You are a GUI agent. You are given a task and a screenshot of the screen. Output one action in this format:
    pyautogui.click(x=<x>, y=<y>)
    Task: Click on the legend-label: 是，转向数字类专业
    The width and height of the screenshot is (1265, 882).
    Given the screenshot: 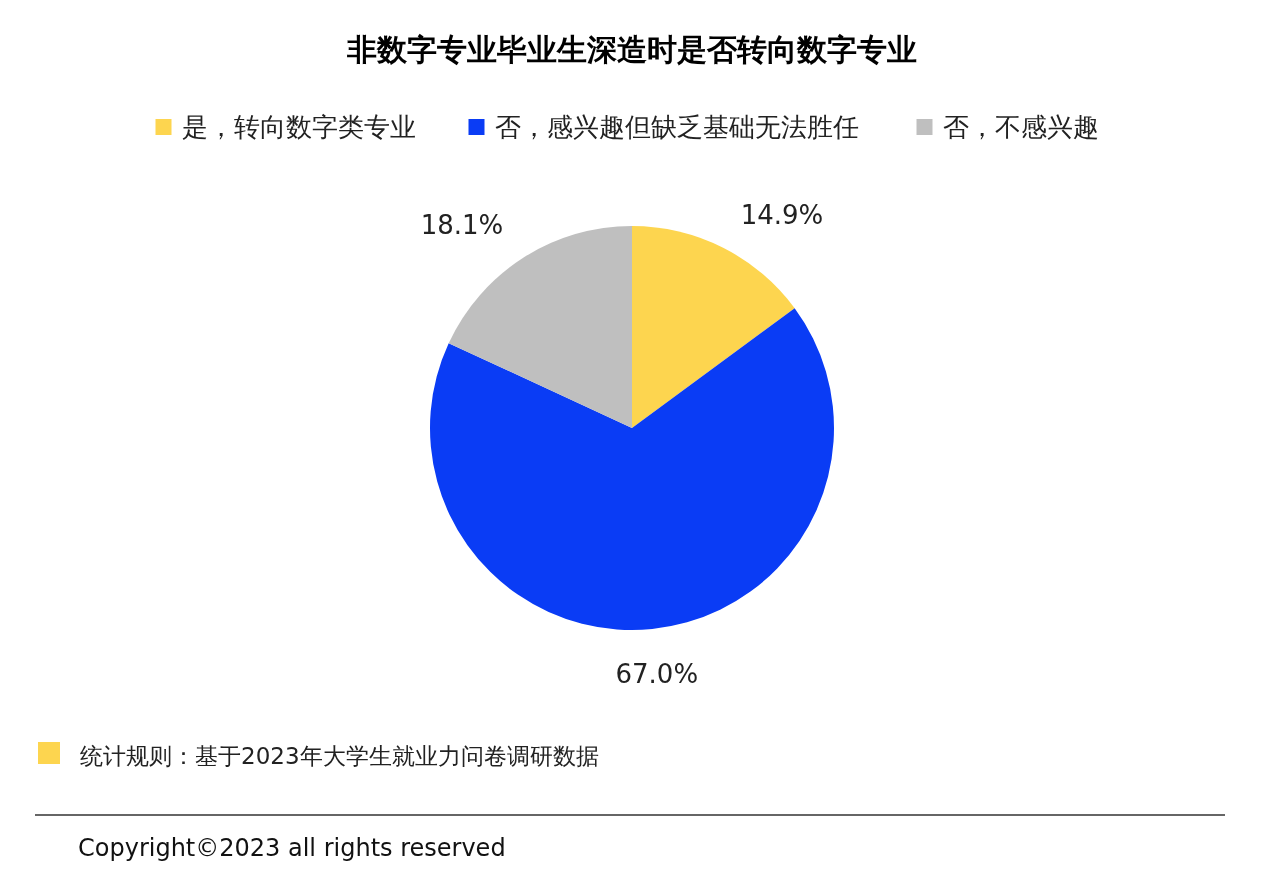 What is the action you would take?
    pyautogui.click(x=298, y=127)
    